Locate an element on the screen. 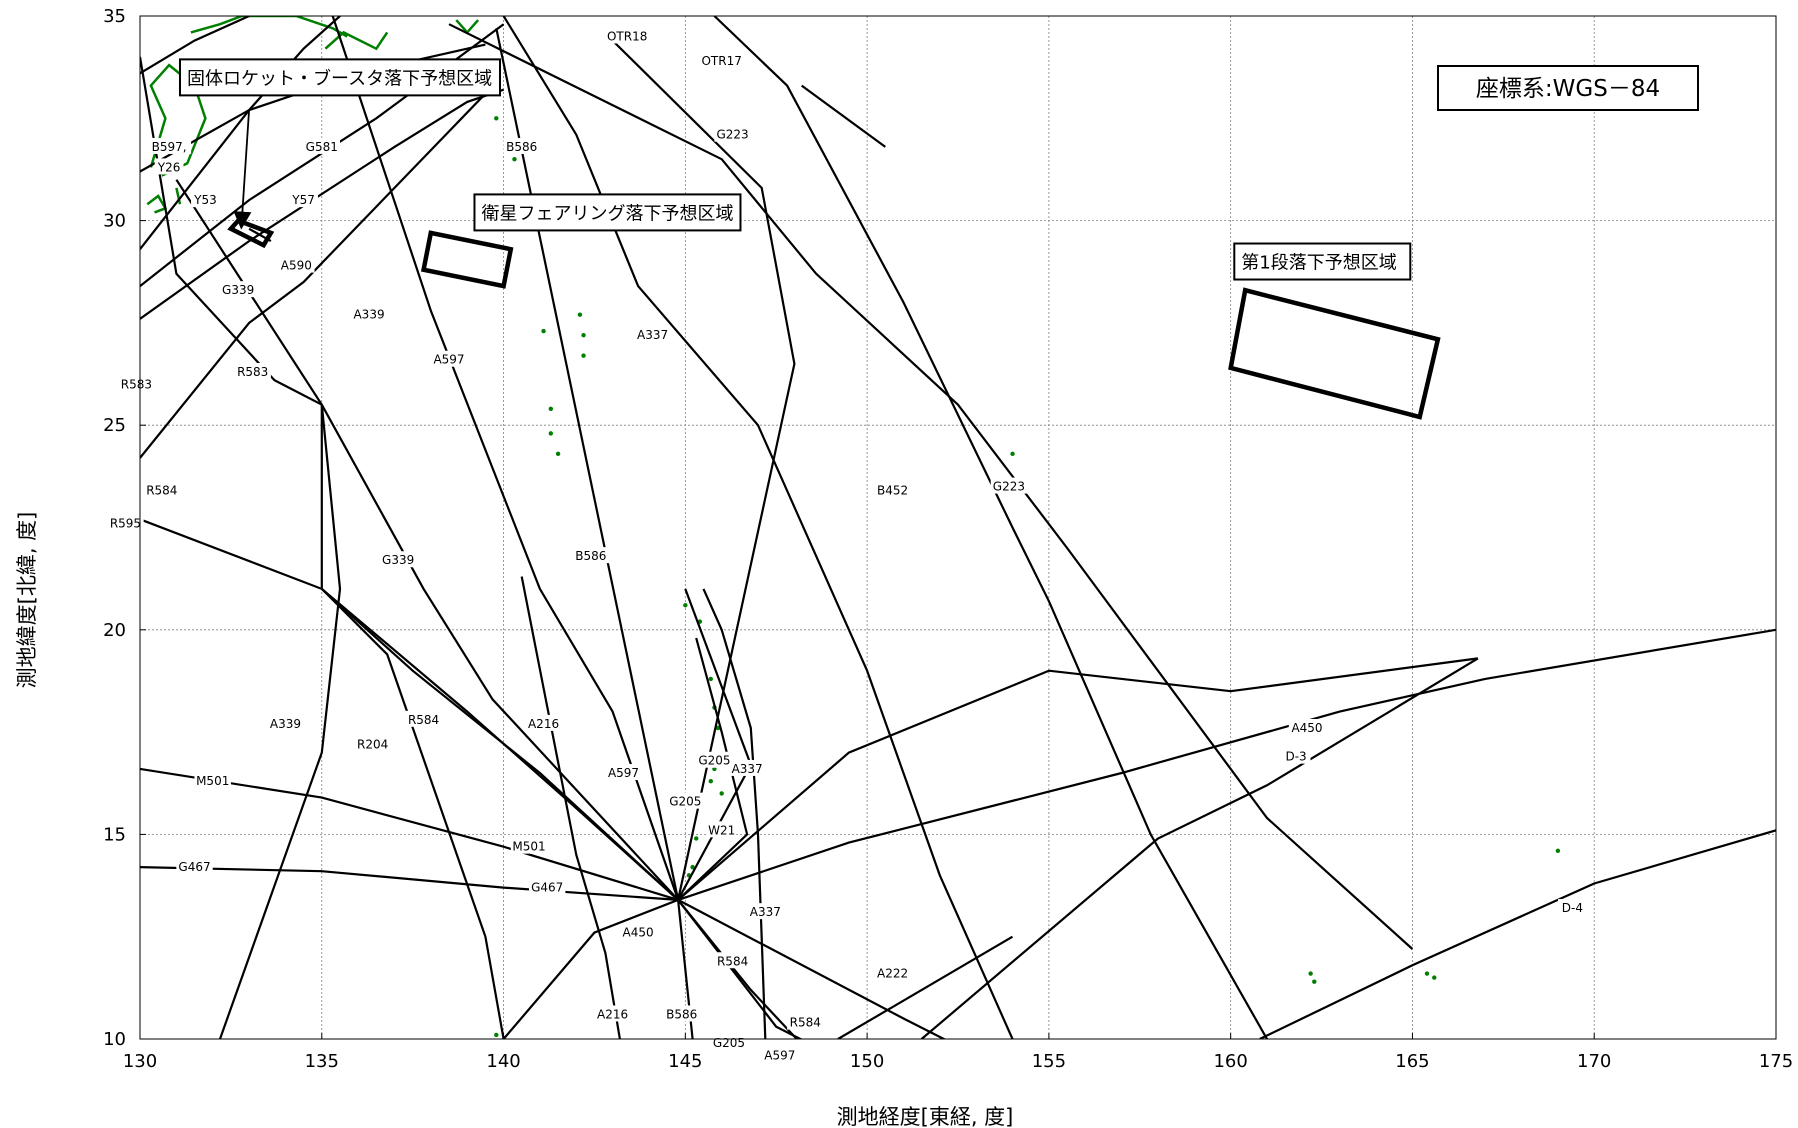 Image resolution: width=1798 pixels, height=1128 pixels. x-tick-label: 140 is located at coordinates (503, 1061).